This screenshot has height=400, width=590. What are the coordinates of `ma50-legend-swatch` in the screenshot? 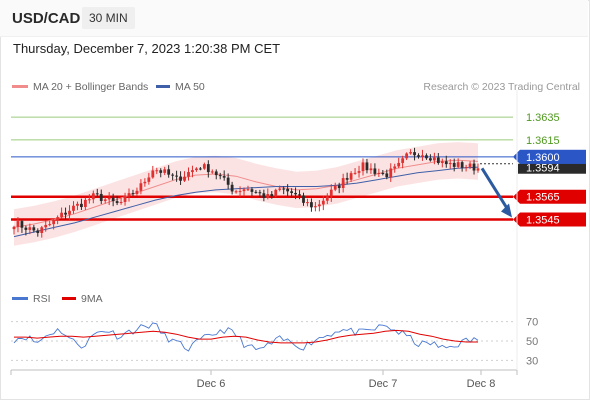 It's located at (163, 86).